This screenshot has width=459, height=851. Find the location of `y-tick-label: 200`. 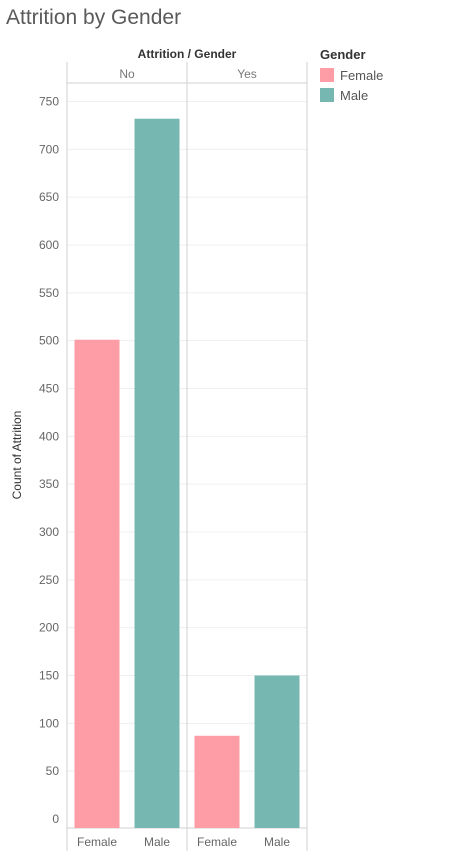

y-tick-label: 200 is located at coordinates (49, 628).